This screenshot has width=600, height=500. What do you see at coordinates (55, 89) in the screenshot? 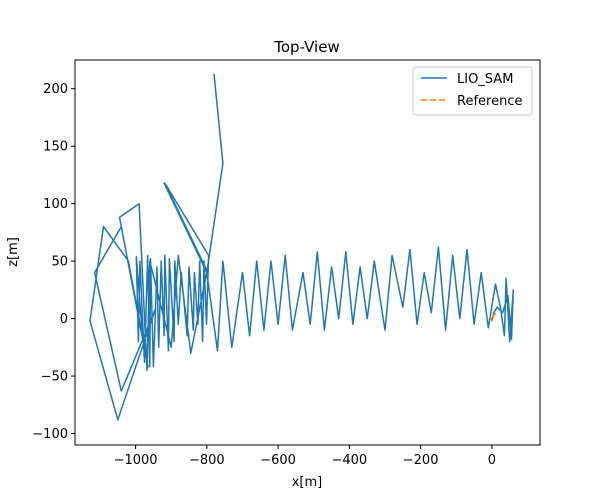
I see `y-tick-label: 200` at bounding box center [55, 89].